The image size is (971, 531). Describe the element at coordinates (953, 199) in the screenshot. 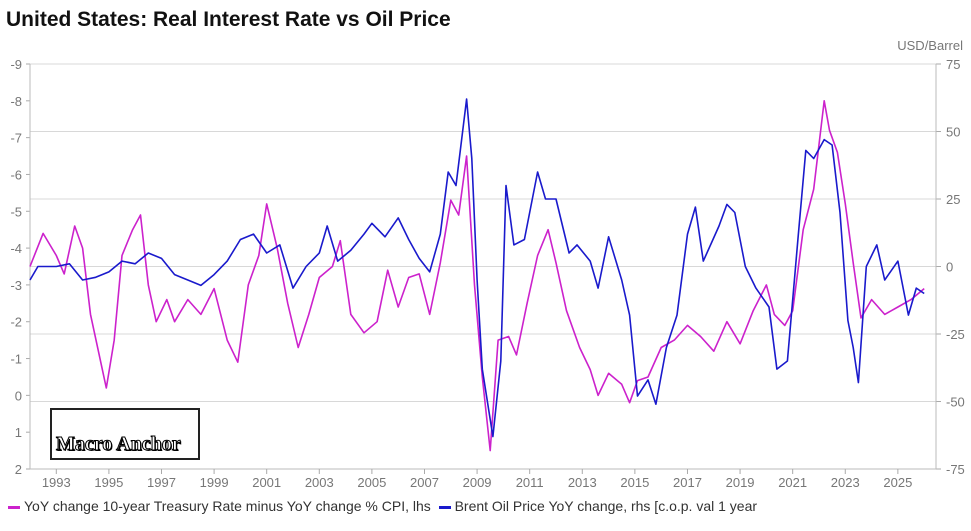

I see `right-tick-label: 25` at that location.